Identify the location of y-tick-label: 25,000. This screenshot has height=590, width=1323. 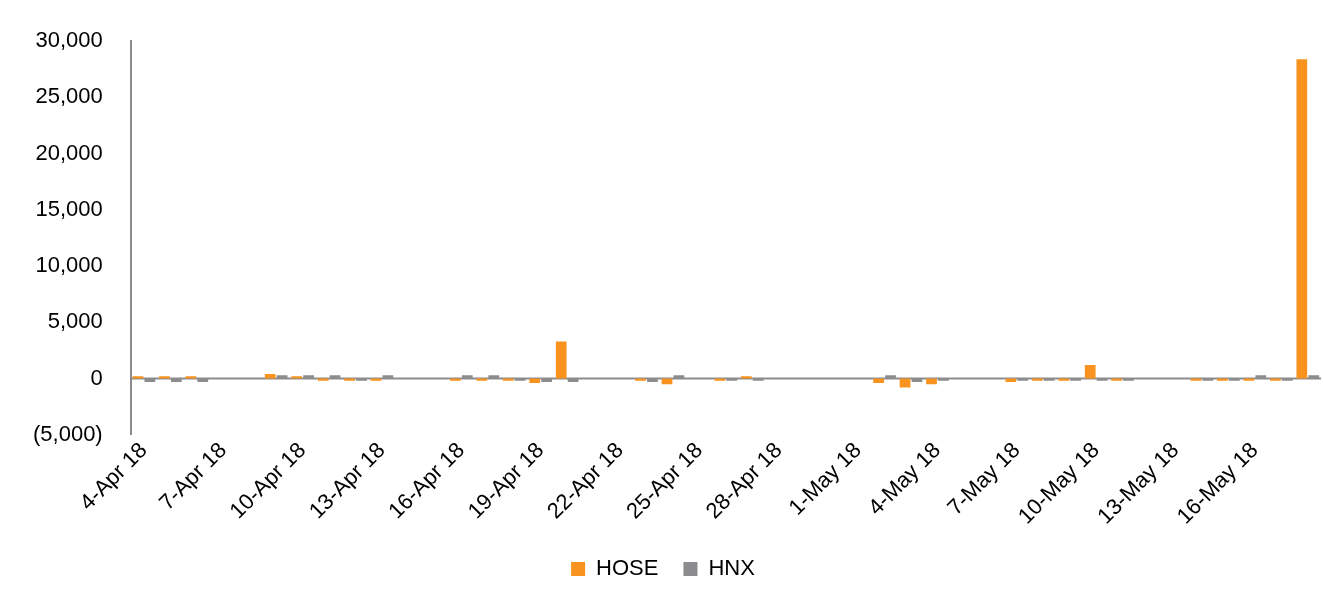
(69, 96).